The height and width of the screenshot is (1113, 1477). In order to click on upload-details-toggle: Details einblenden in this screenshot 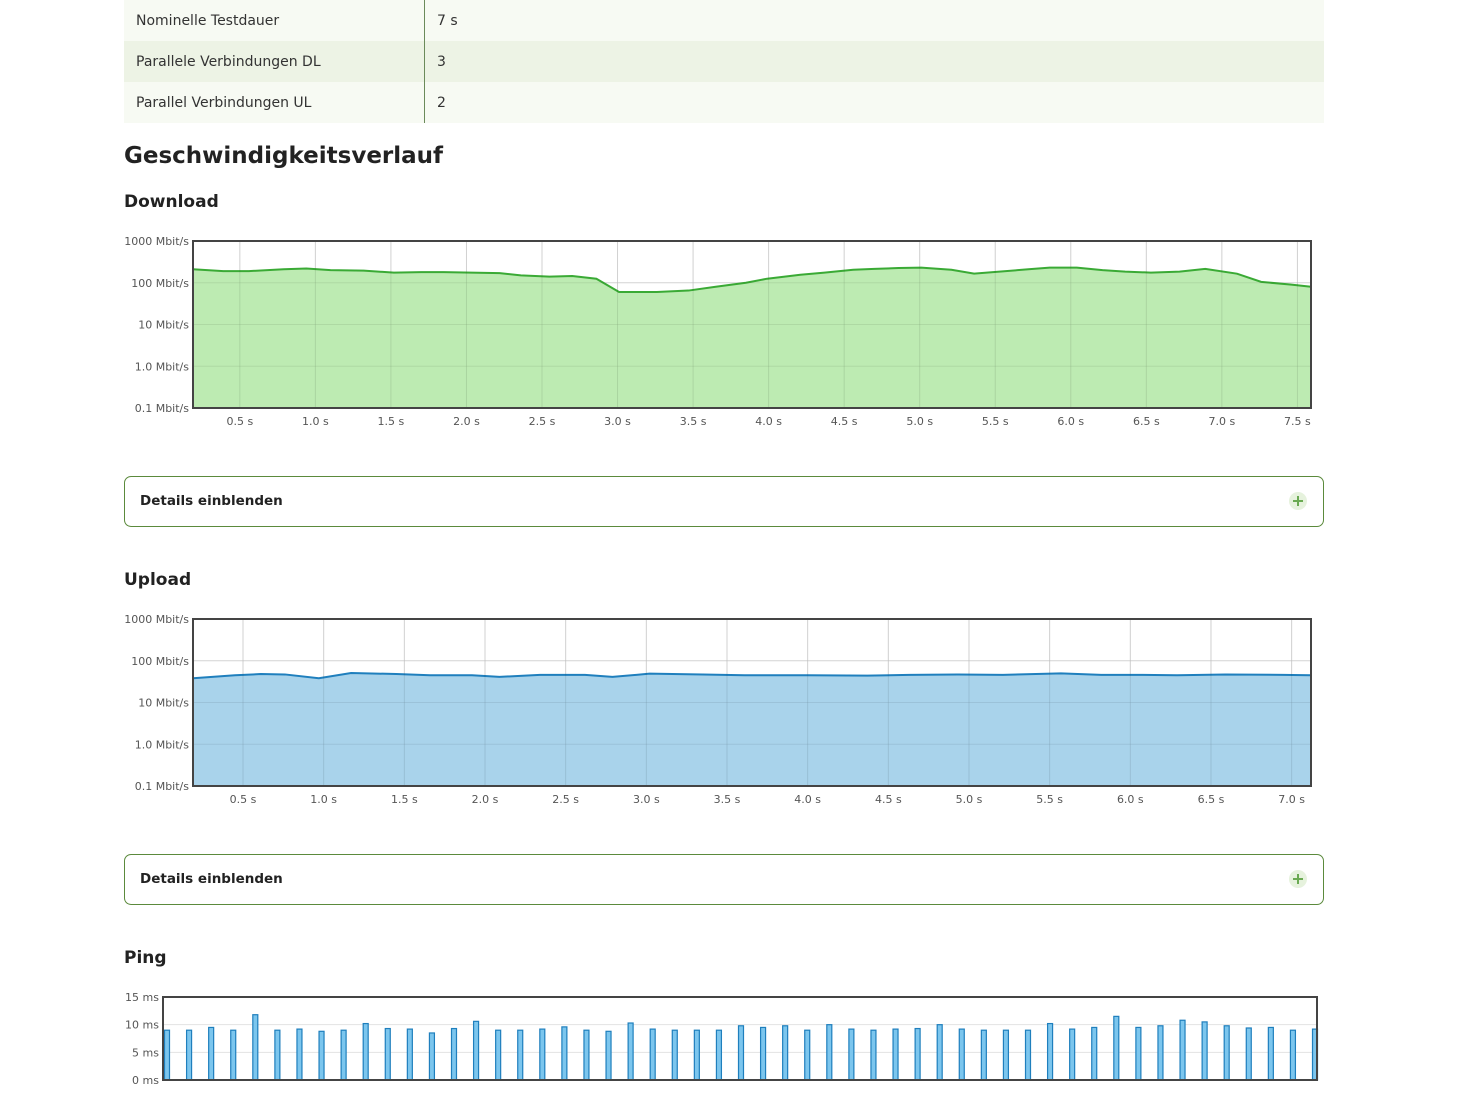, I will do `click(724, 879)`.